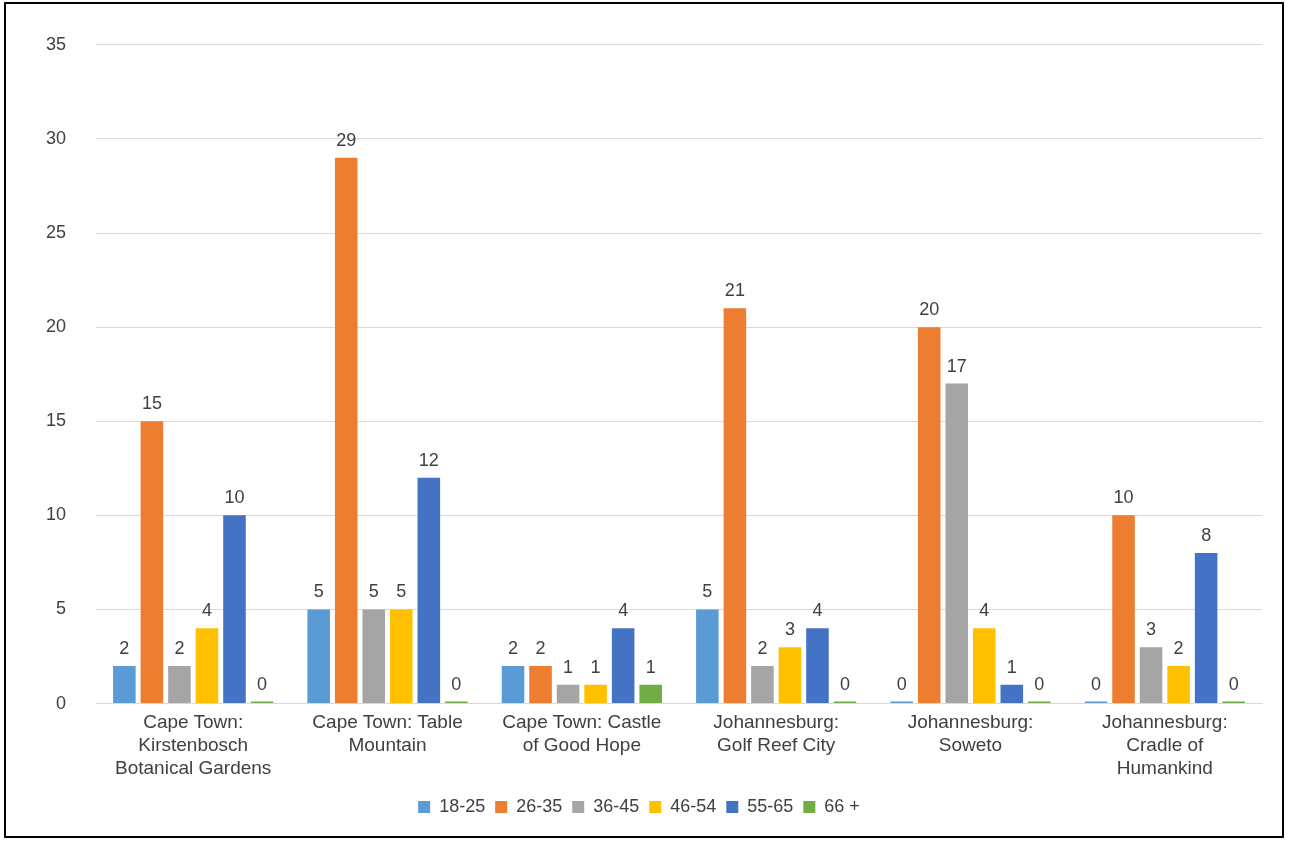 The height and width of the screenshot is (843, 1290). Describe the element at coordinates (539, 805) in the screenshot. I see `legend-label: 26-35` at that location.